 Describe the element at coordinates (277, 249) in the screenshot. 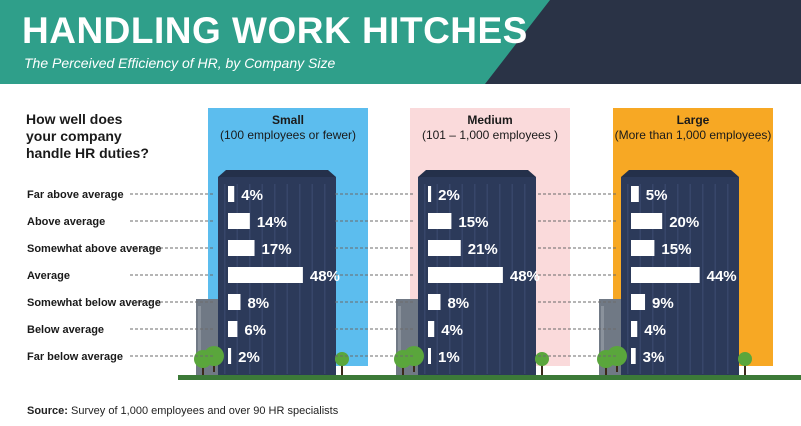

I see `bar-value-label: 17%` at that location.